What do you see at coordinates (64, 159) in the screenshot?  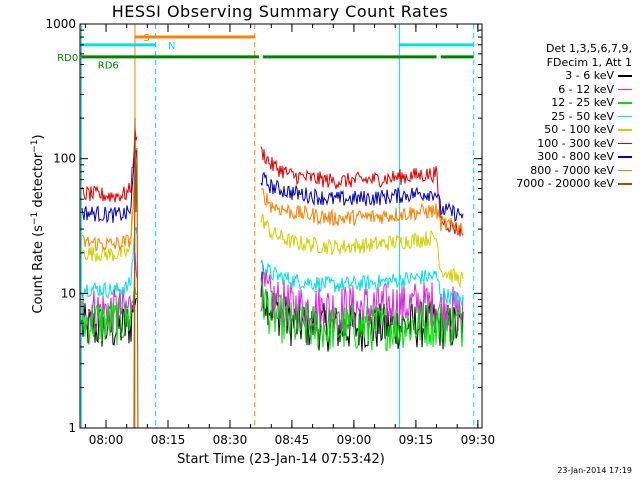 I see `y-tick-label-2: 100` at bounding box center [64, 159].